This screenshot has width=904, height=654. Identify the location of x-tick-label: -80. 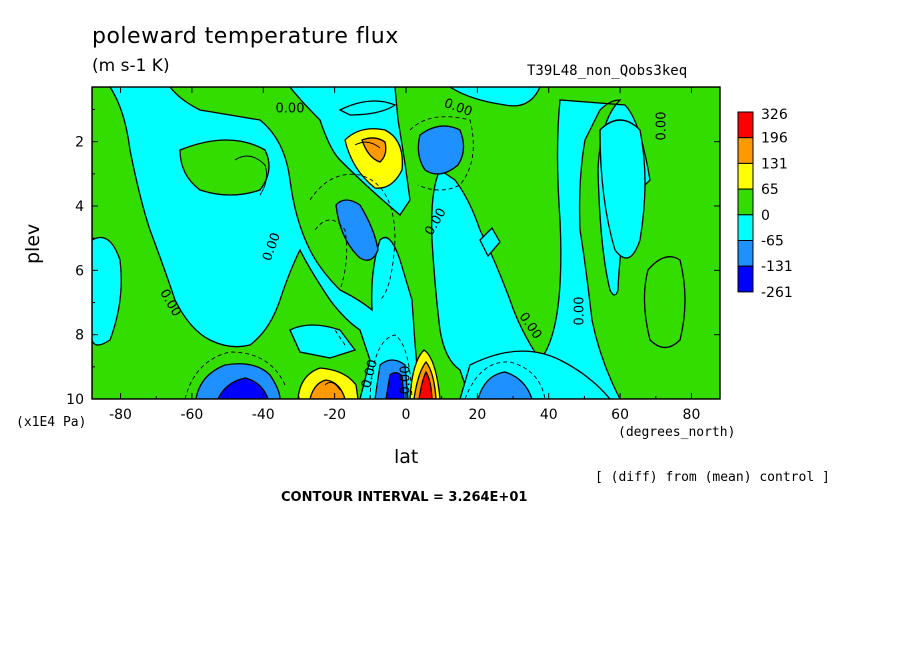
(120, 415).